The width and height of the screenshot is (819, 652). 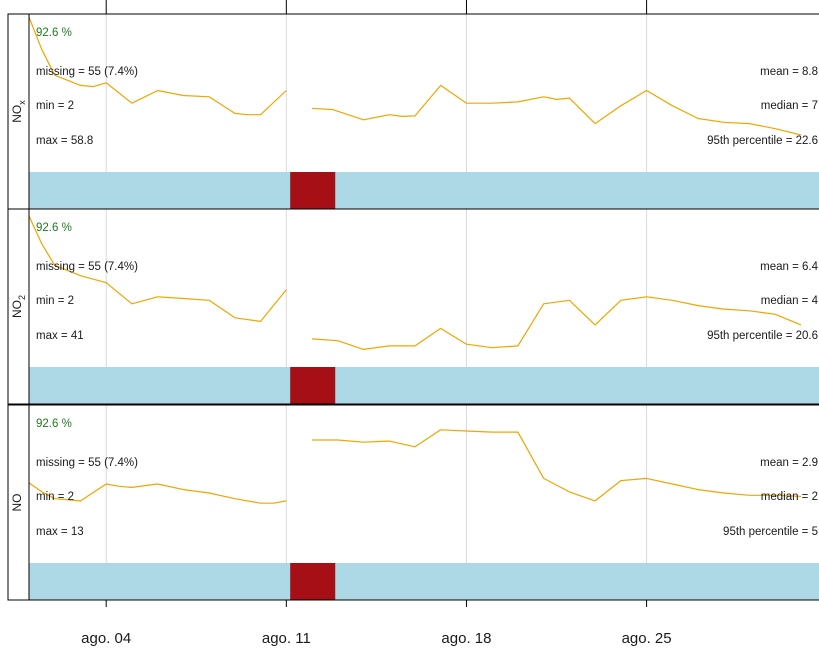 I want to click on mean-stat: mean = 2.9, so click(x=789, y=463).